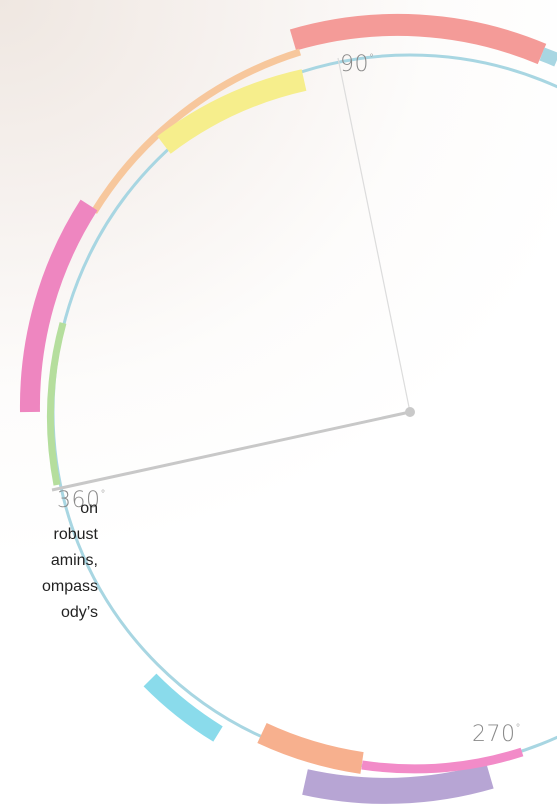 The width and height of the screenshot is (557, 809). What do you see at coordinates (398, 783) in the screenshot?
I see `arc-segment-lavender` at bounding box center [398, 783].